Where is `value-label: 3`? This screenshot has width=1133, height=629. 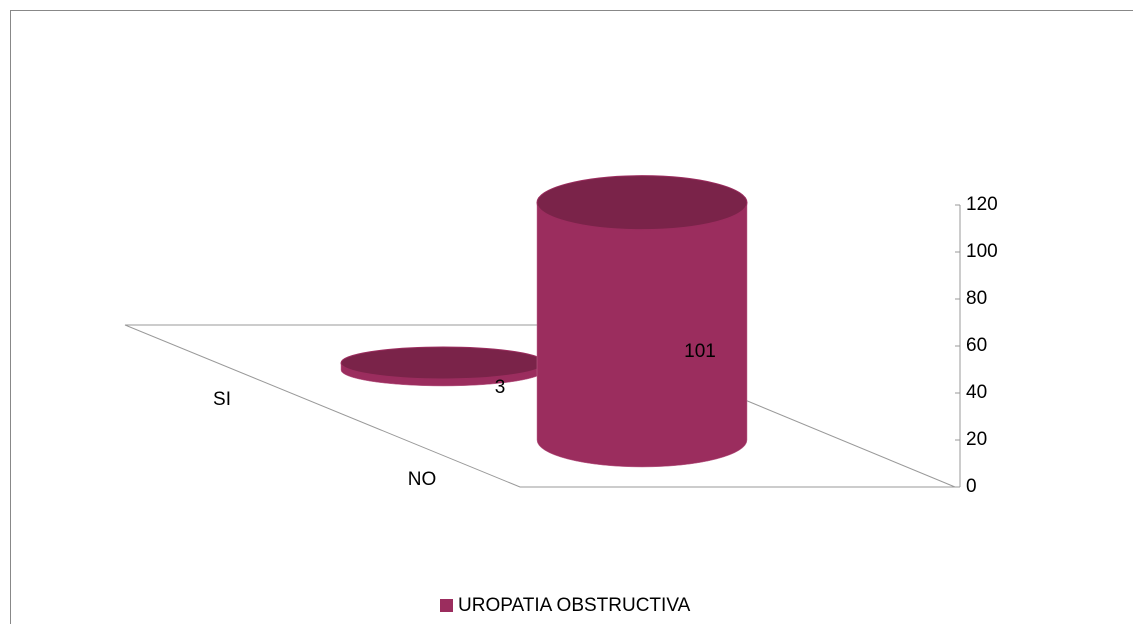
value-label: 3 is located at coordinates (500, 387).